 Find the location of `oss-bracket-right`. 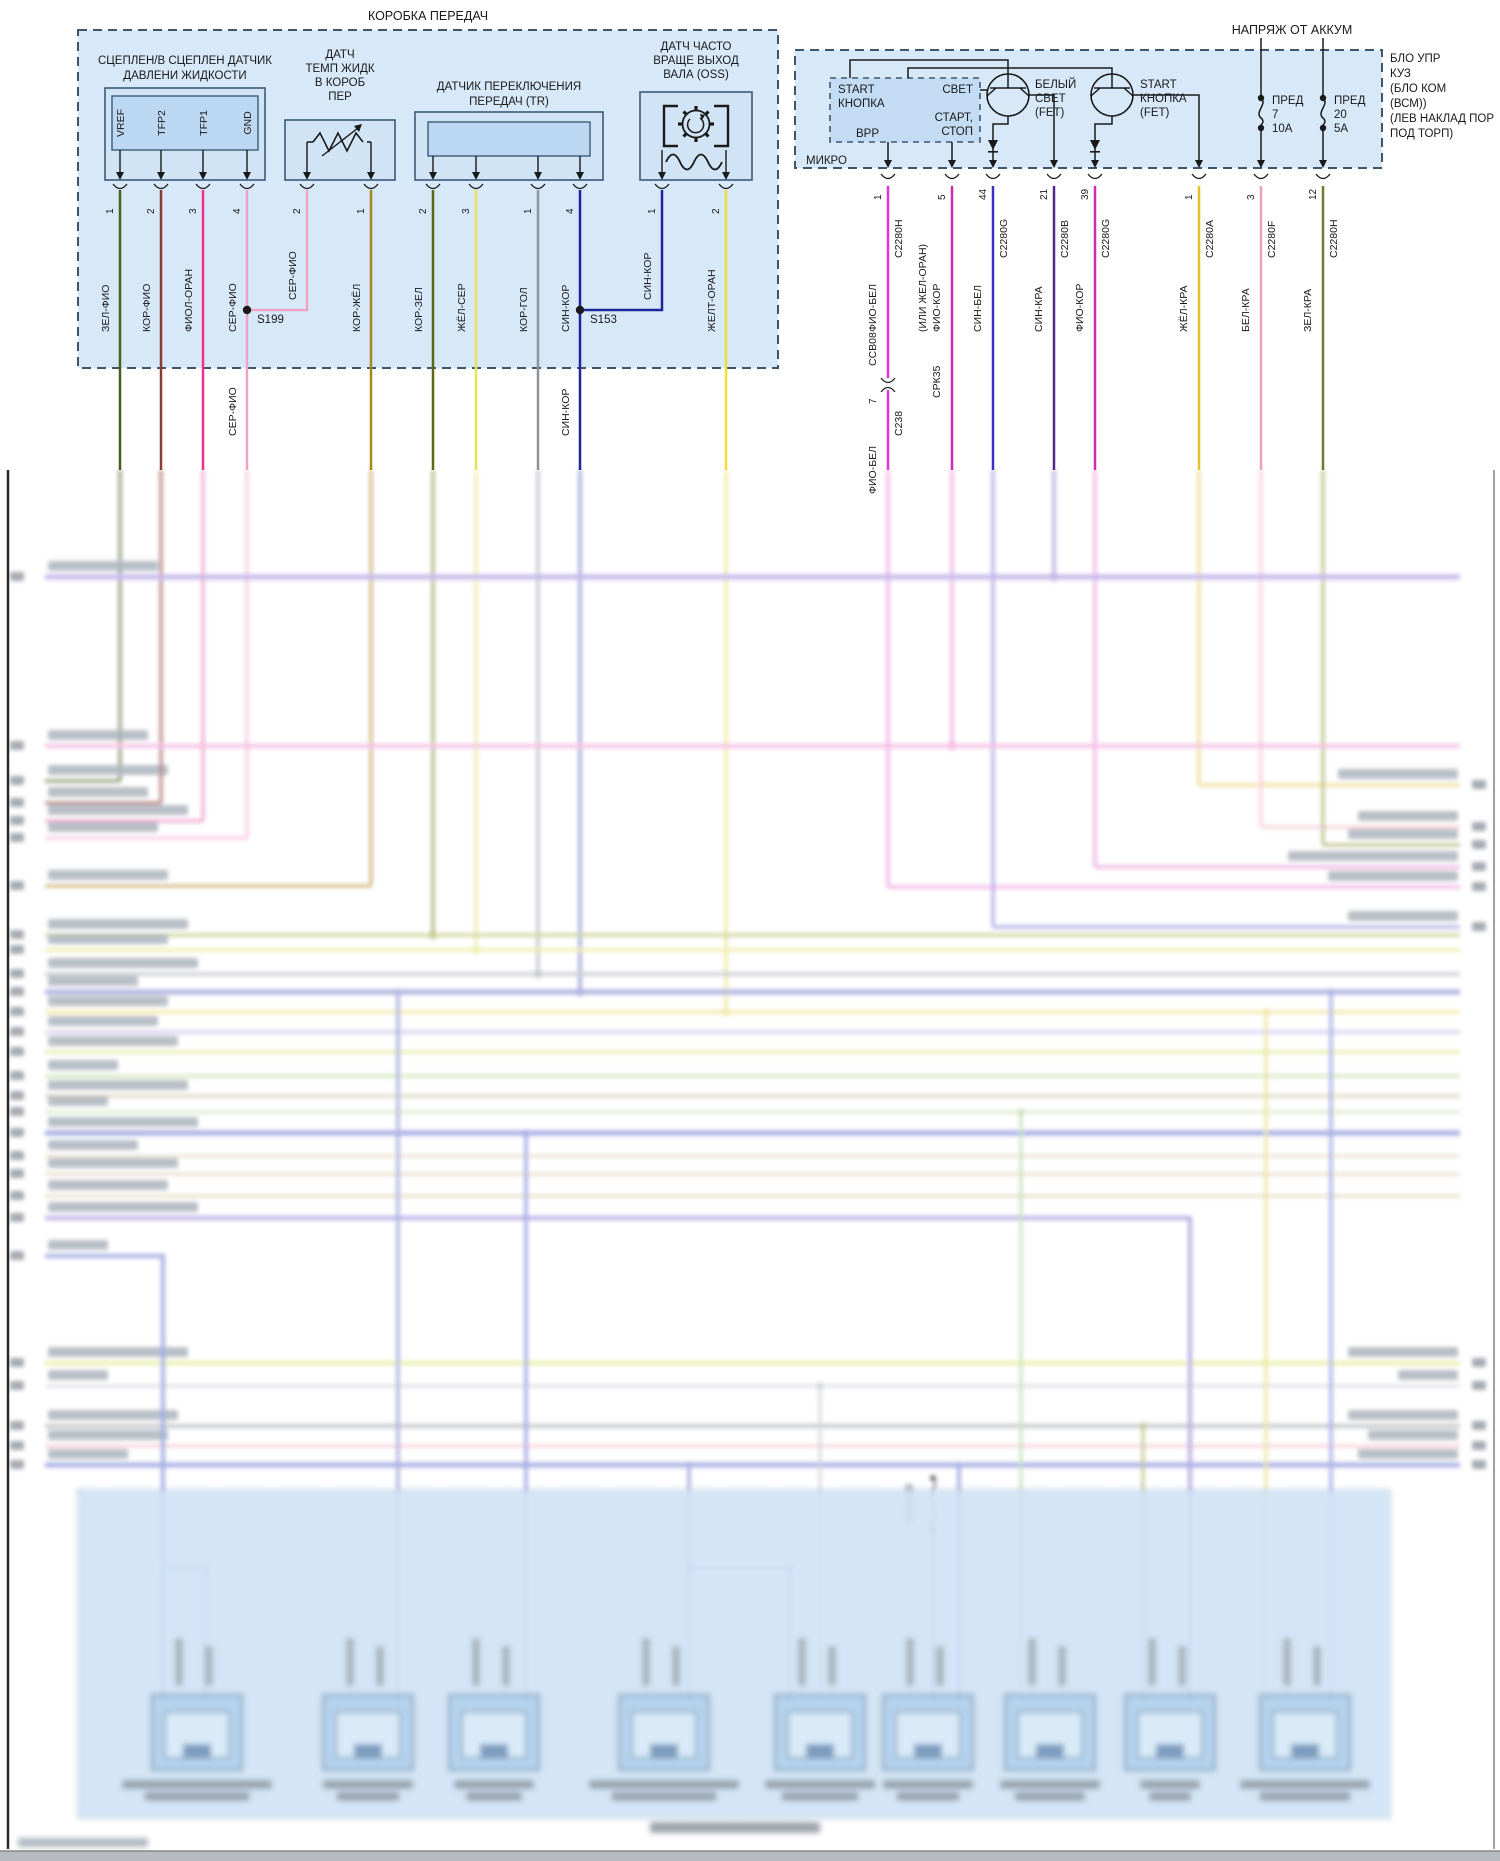

oss-bracket-right is located at coordinates (722, 126).